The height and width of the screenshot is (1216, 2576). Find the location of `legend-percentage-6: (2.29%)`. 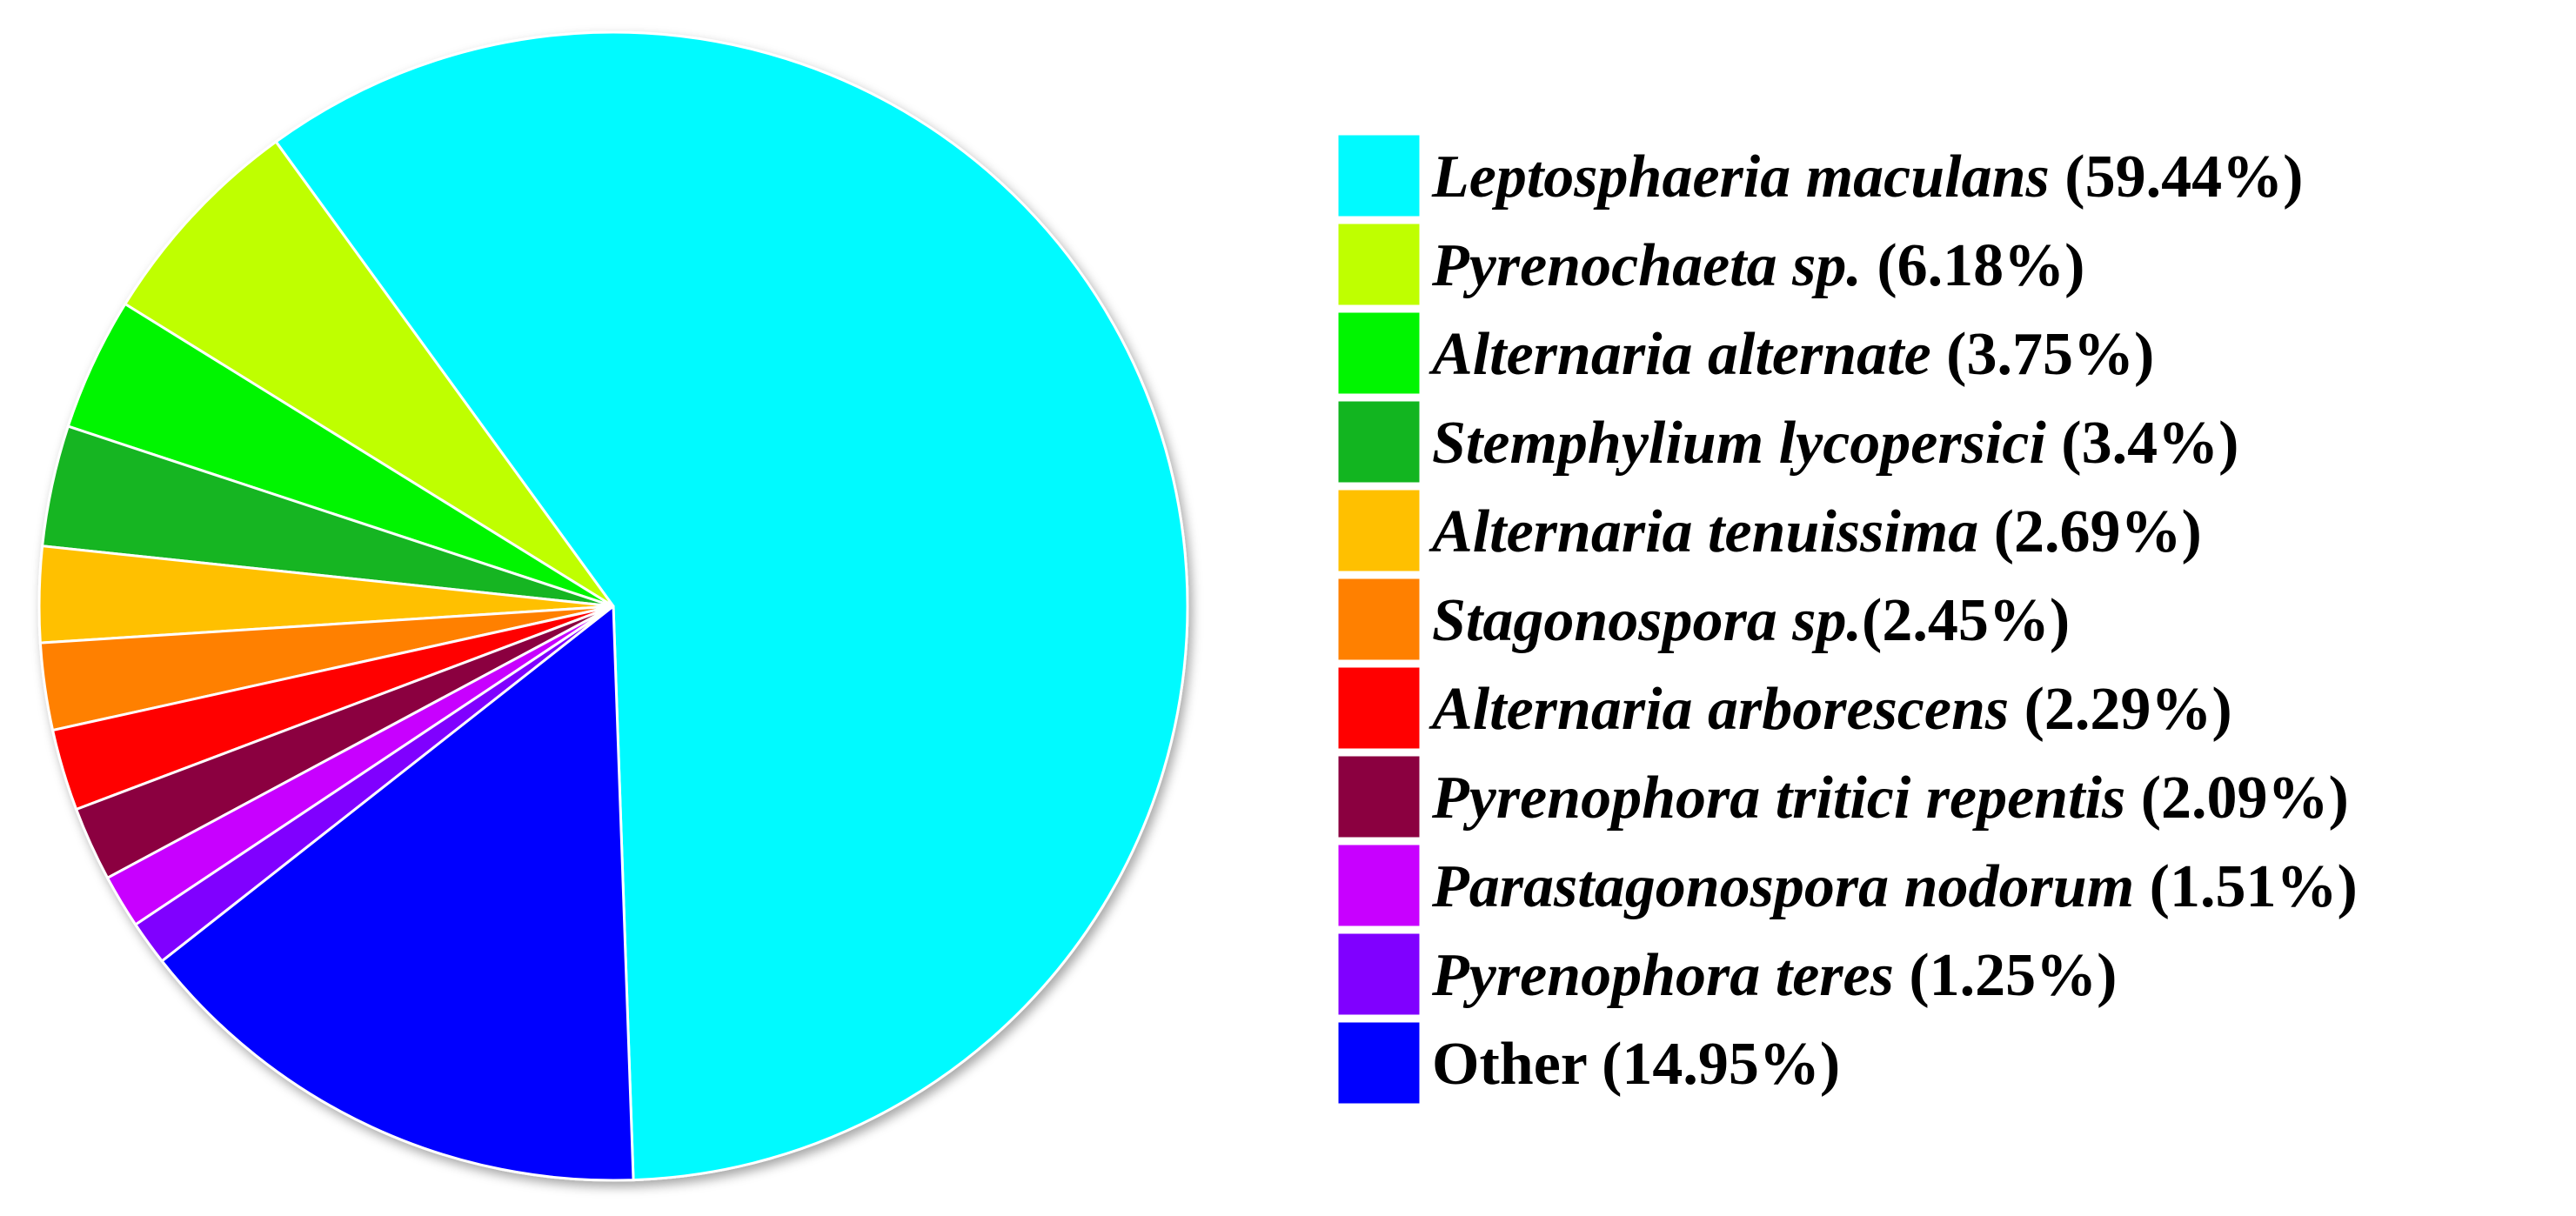

legend-percentage-6: (2.29%) is located at coordinates (2120, 709).